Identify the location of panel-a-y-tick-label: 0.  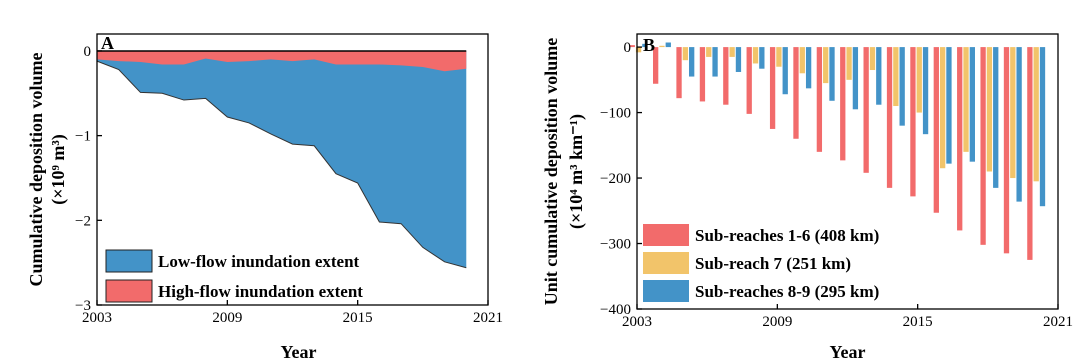
(88, 52).